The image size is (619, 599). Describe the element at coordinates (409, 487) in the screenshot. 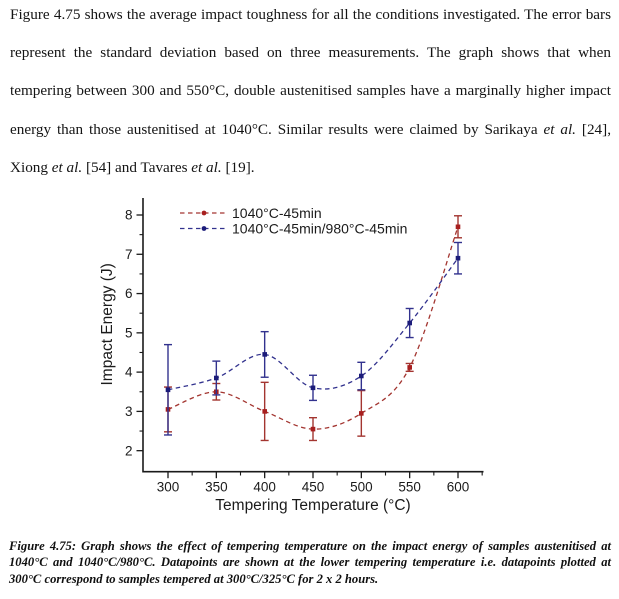

I see `x-tick-label: 550` at that location.